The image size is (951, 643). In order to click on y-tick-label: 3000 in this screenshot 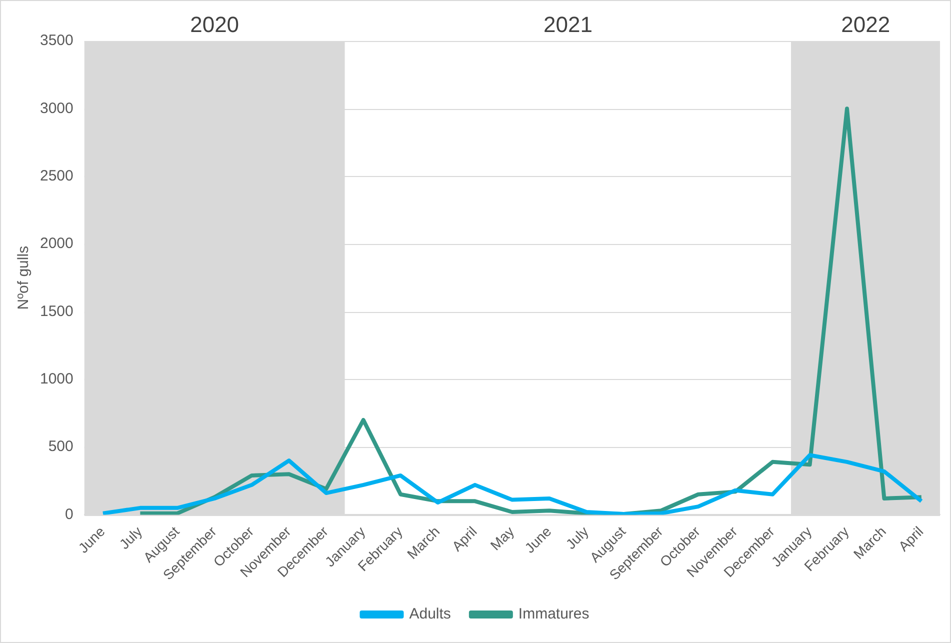, I will do `click(57, 108)`.